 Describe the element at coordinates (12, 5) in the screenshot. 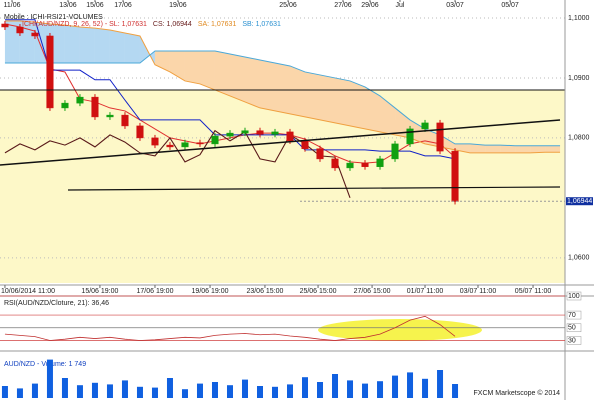

I see `x-tick-label: 11/06` at that location.